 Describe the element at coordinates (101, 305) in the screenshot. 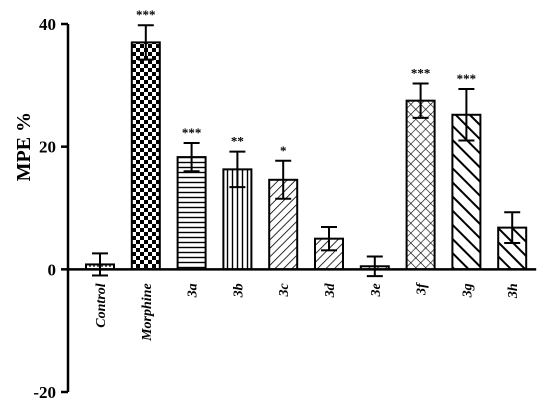

I see `x-tick-label-control: Control` at that location.